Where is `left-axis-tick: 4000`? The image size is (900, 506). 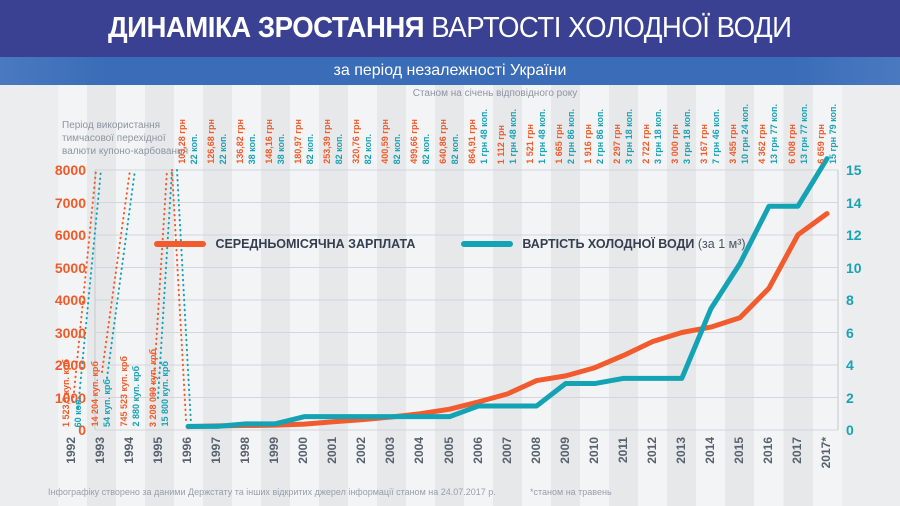
left-axis-tick: 4000 is located at coordinates (70, 300).